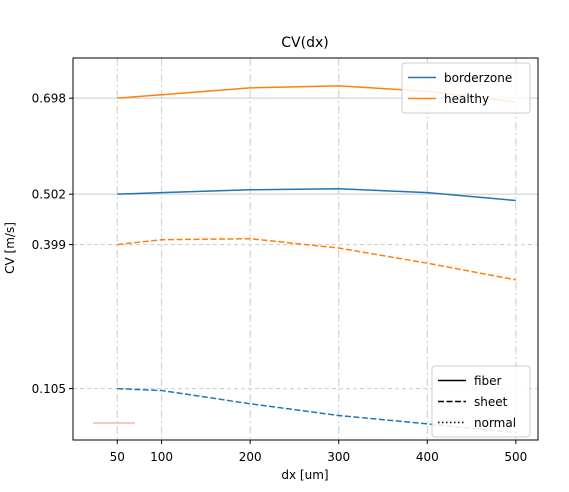  I want to click on y-tick-label: 0.698, so click(49, 99).